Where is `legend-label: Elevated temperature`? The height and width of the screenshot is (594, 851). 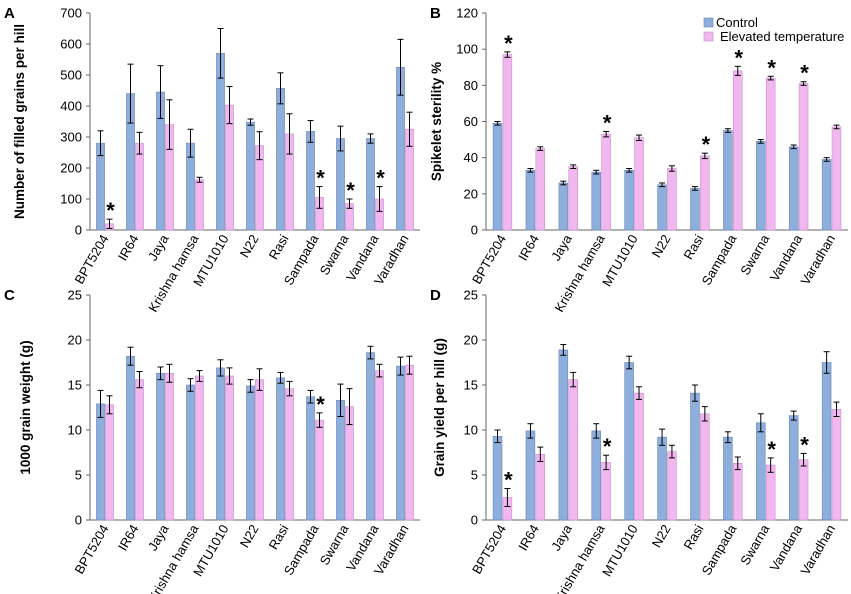
legend-label: Elevated temperature is located at coordinates (782, 36).